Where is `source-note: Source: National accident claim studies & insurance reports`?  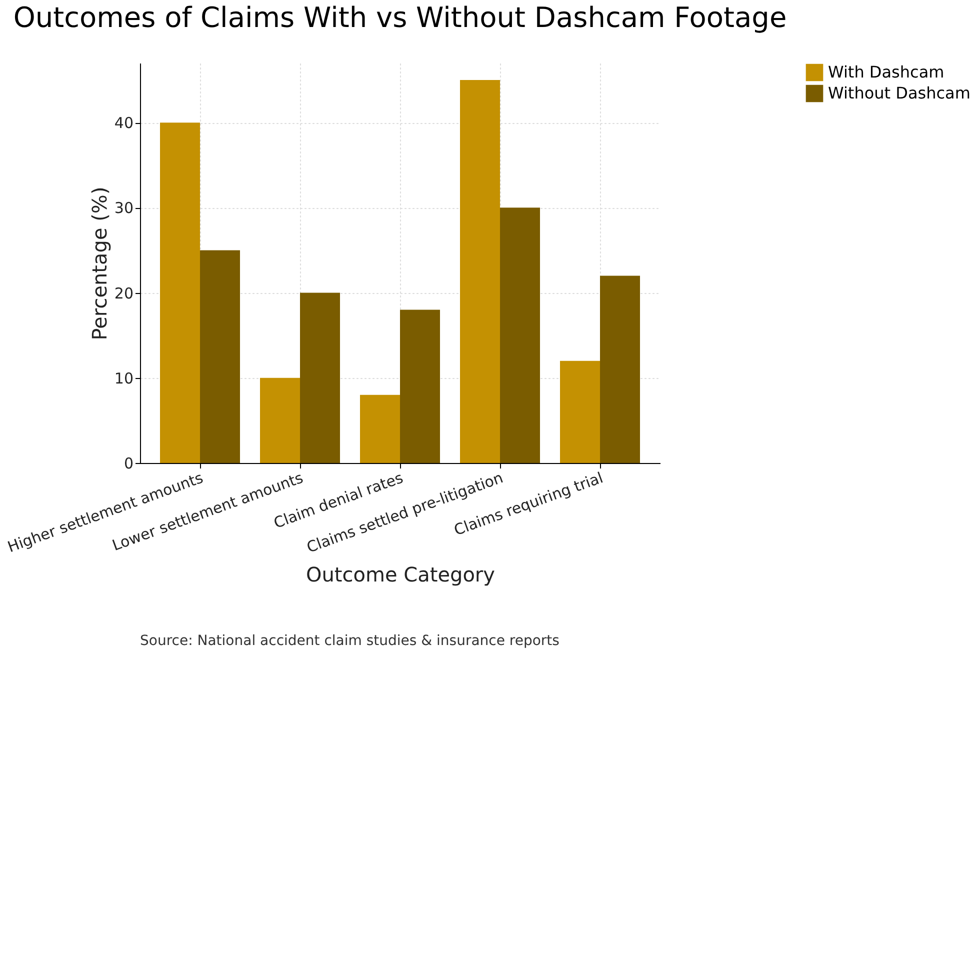
source-note: Source: National accident claim studies & insurance reports is located at coordinates (350, 641).